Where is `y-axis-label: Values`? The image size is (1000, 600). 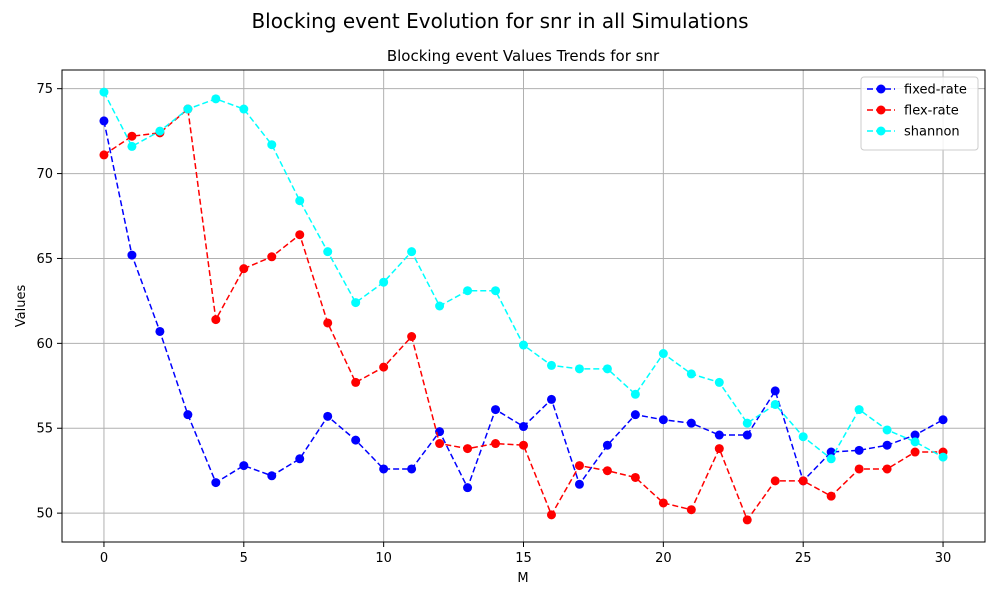
y-axis-label: Values is located at coordinates (21, 306).